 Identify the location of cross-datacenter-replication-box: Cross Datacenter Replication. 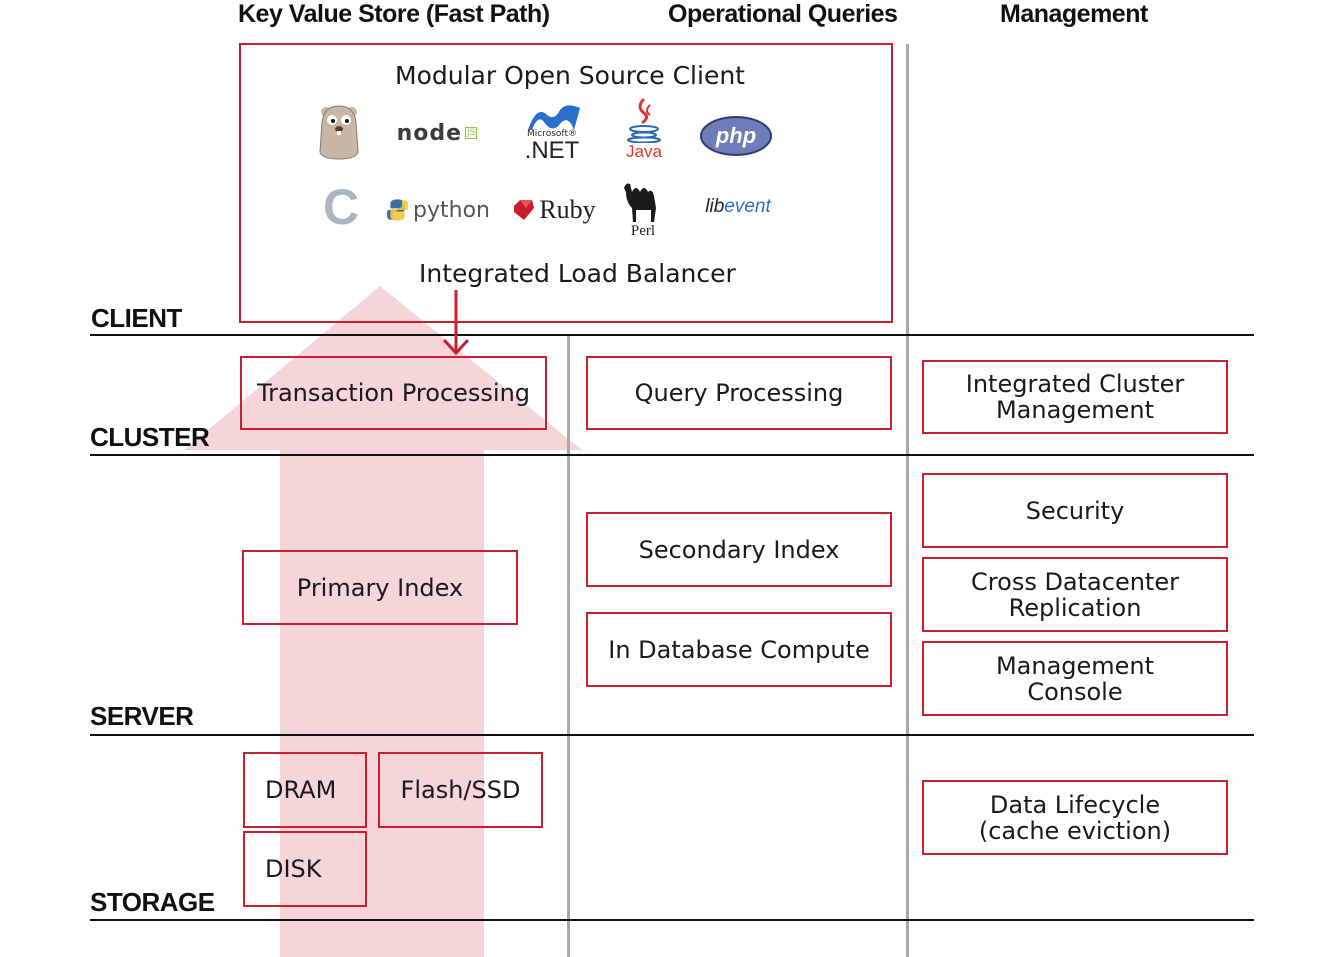
(1075, 594).